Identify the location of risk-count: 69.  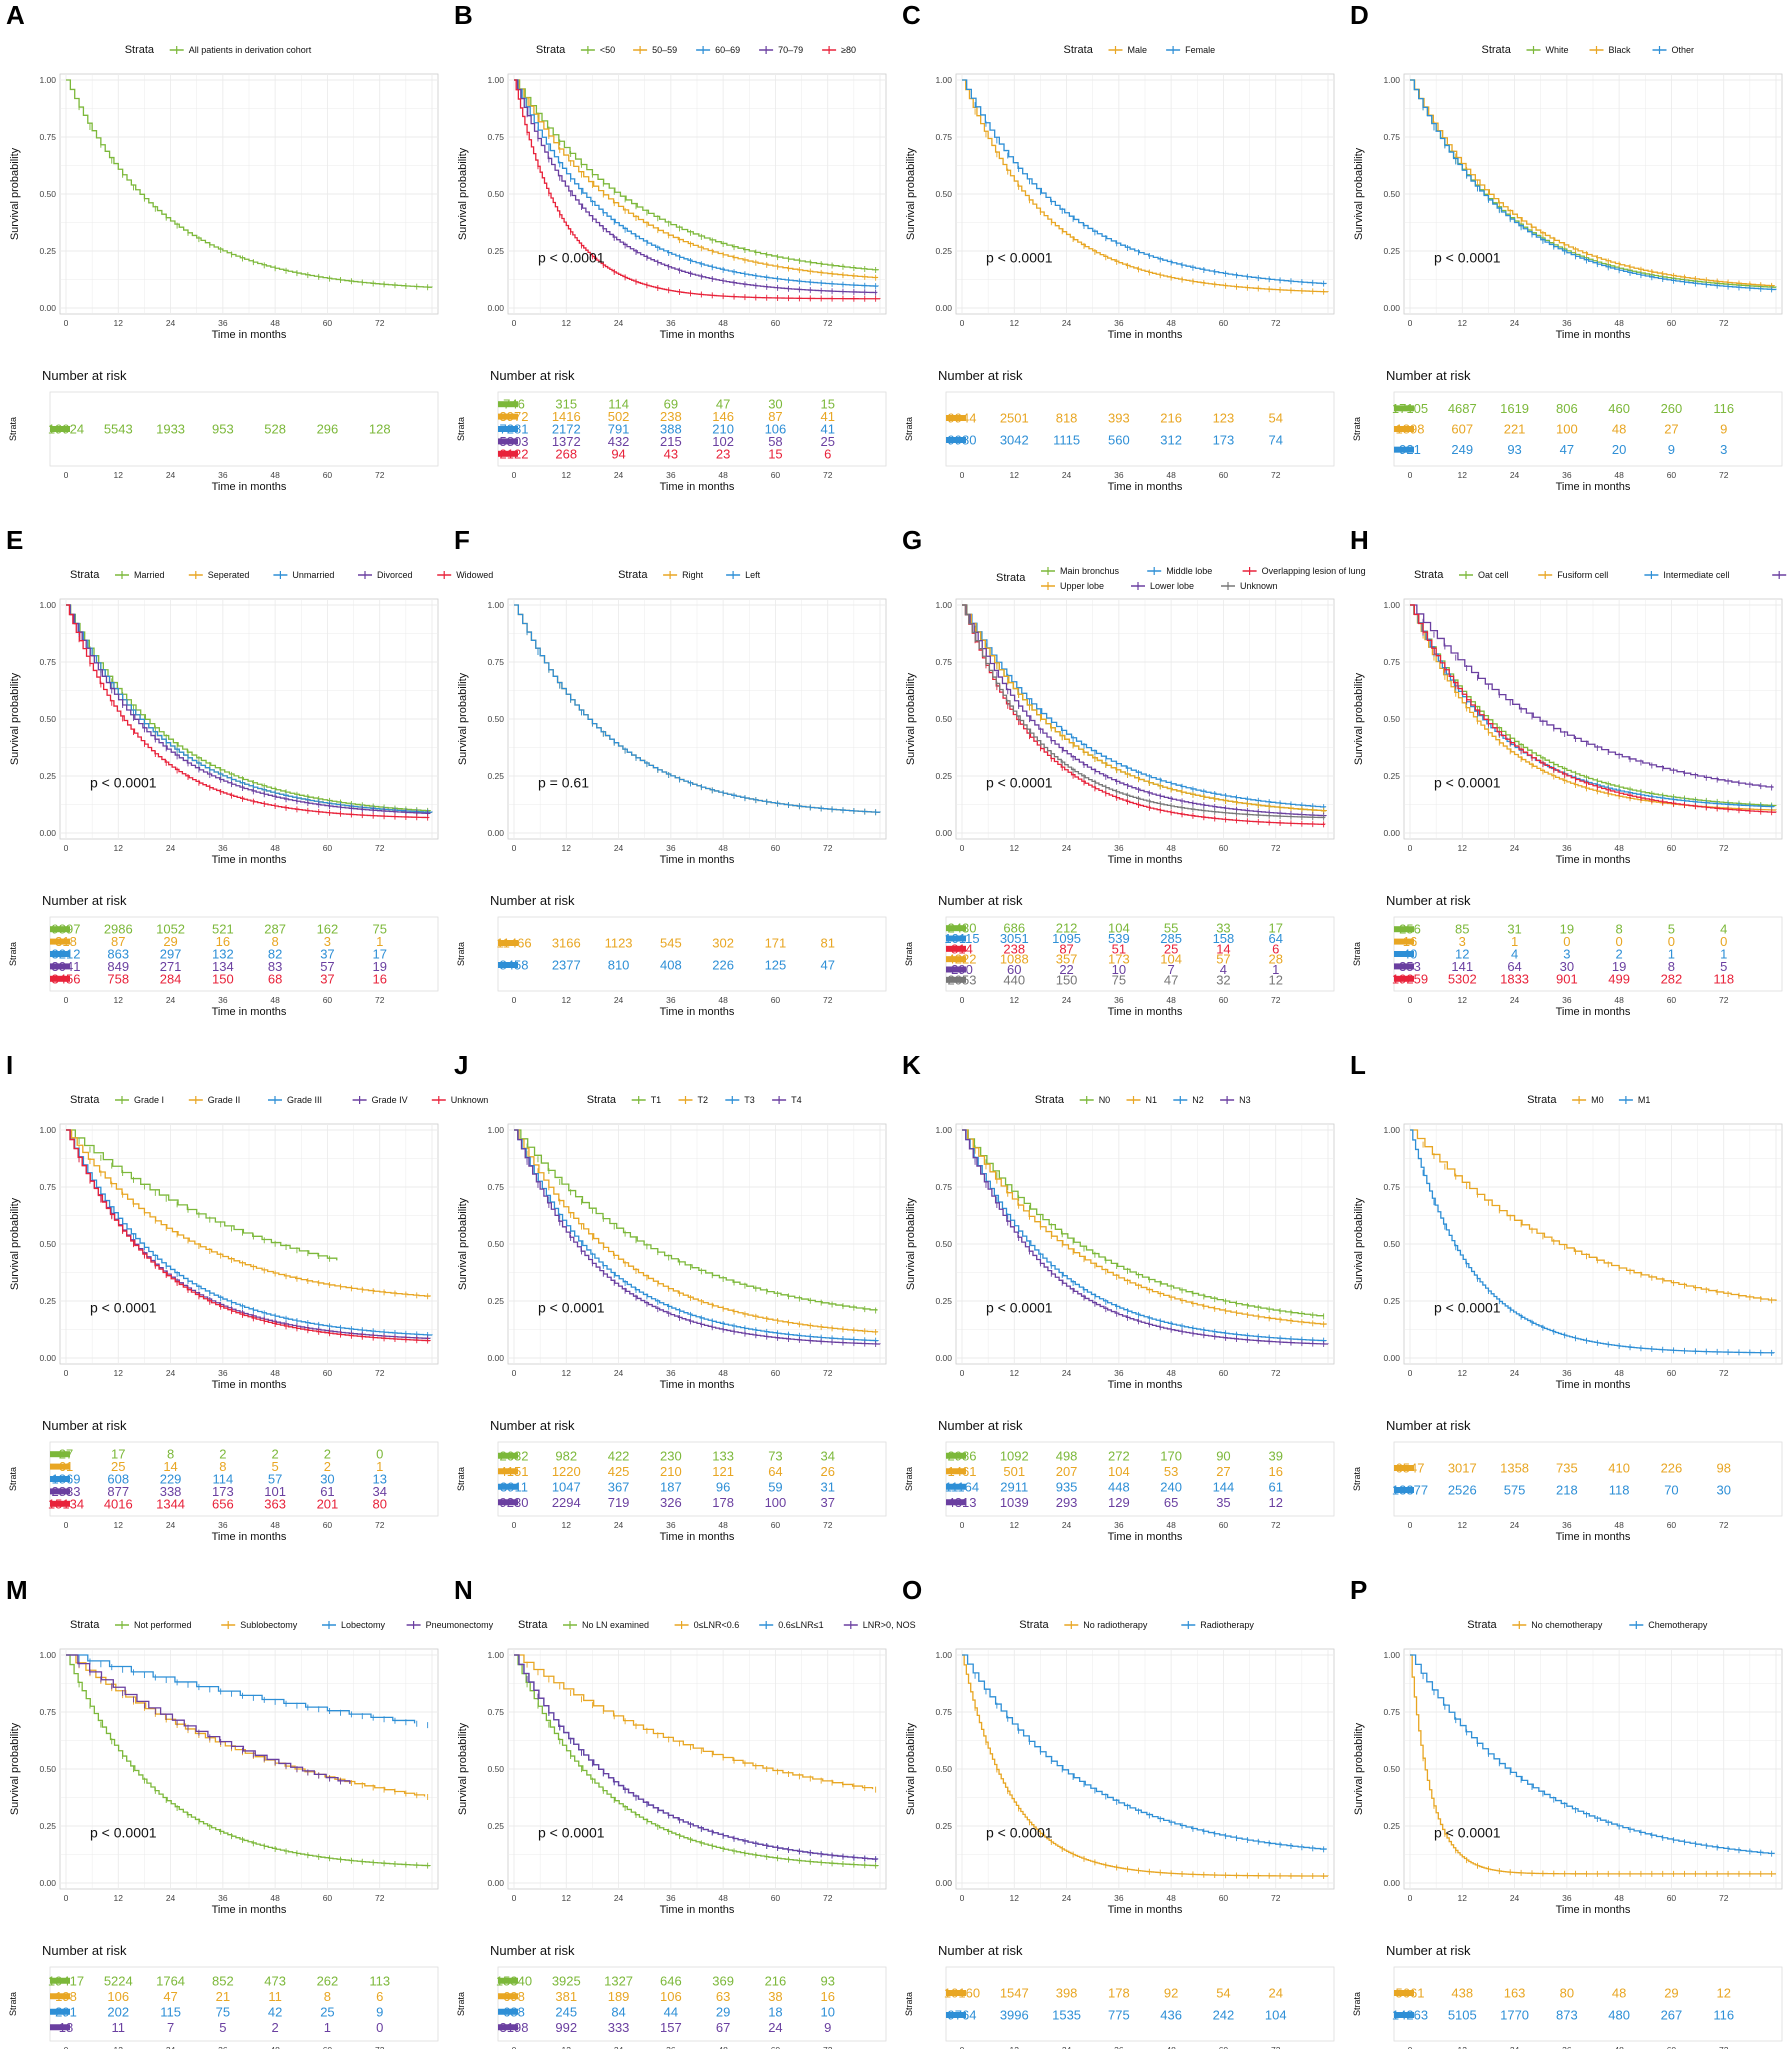
(671, 404).